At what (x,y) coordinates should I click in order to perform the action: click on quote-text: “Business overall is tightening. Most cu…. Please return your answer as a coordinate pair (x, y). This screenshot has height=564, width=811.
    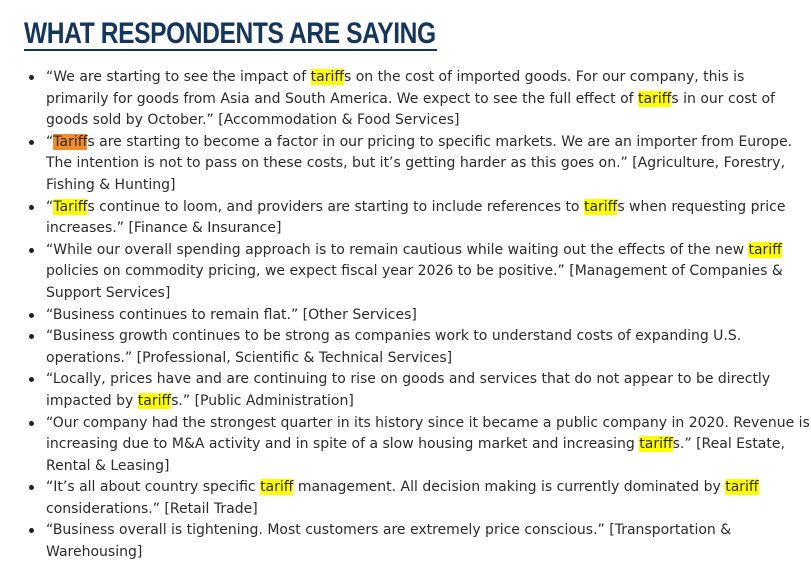
    Looking at the image, I should click on (389, 541).